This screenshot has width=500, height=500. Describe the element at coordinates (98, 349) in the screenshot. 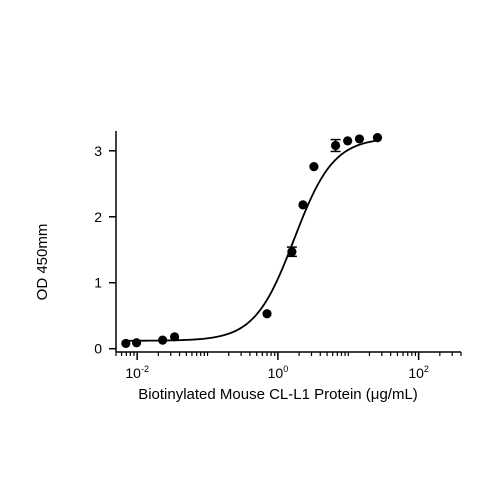

I see `y-tick-label: 0` at that location.